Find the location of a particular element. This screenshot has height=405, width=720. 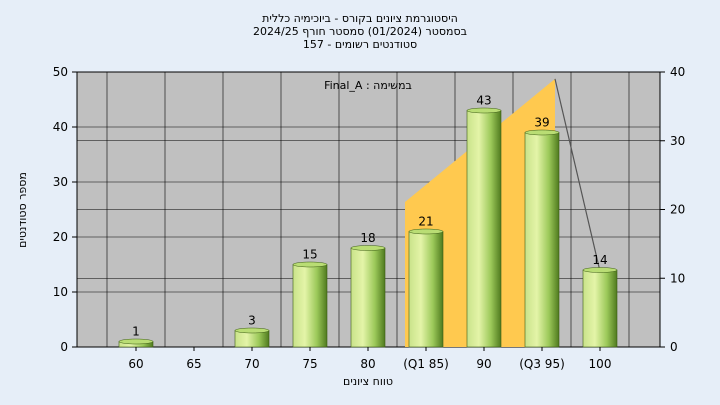

data-label-5: 21 is located at coordinates (425, 222).